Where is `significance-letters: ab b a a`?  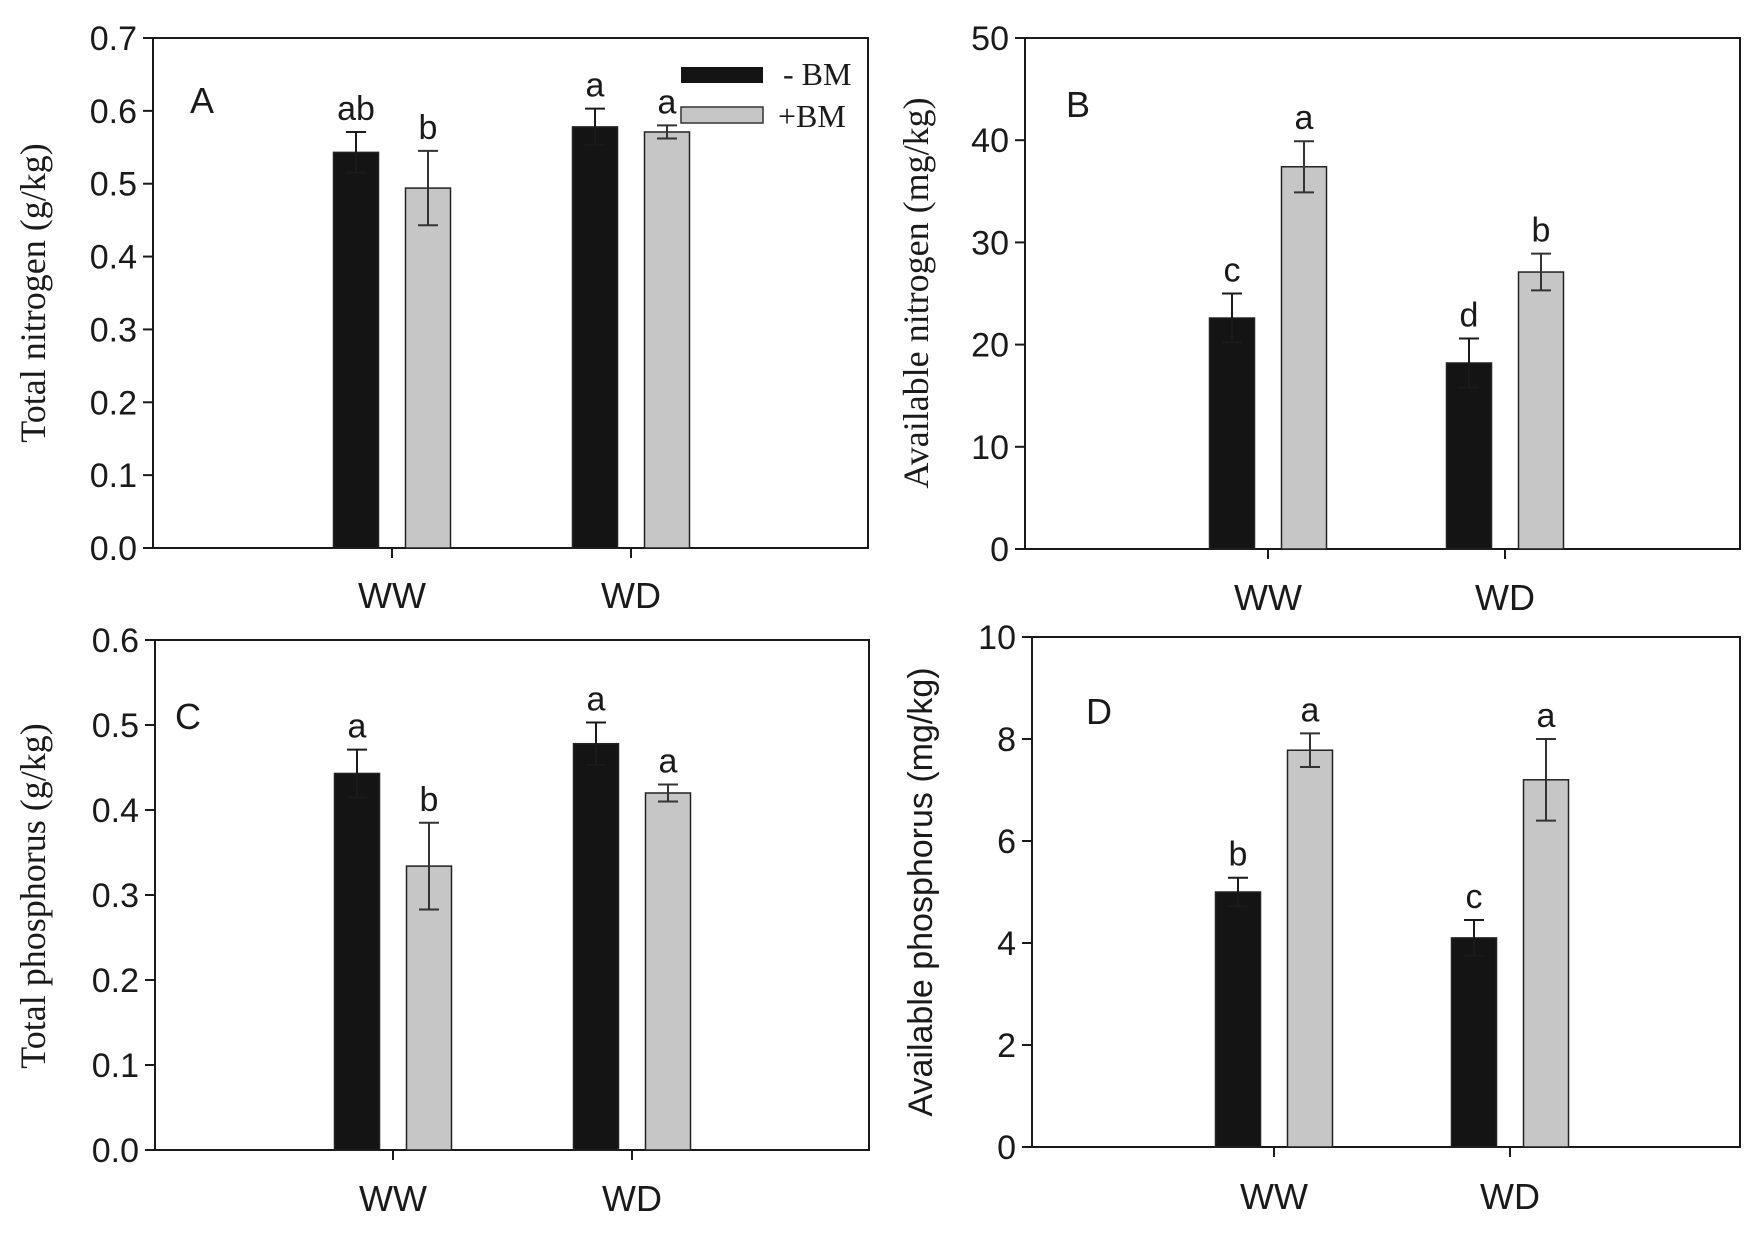
significance-letters: ab b a a is located at coordinates (506, 107).